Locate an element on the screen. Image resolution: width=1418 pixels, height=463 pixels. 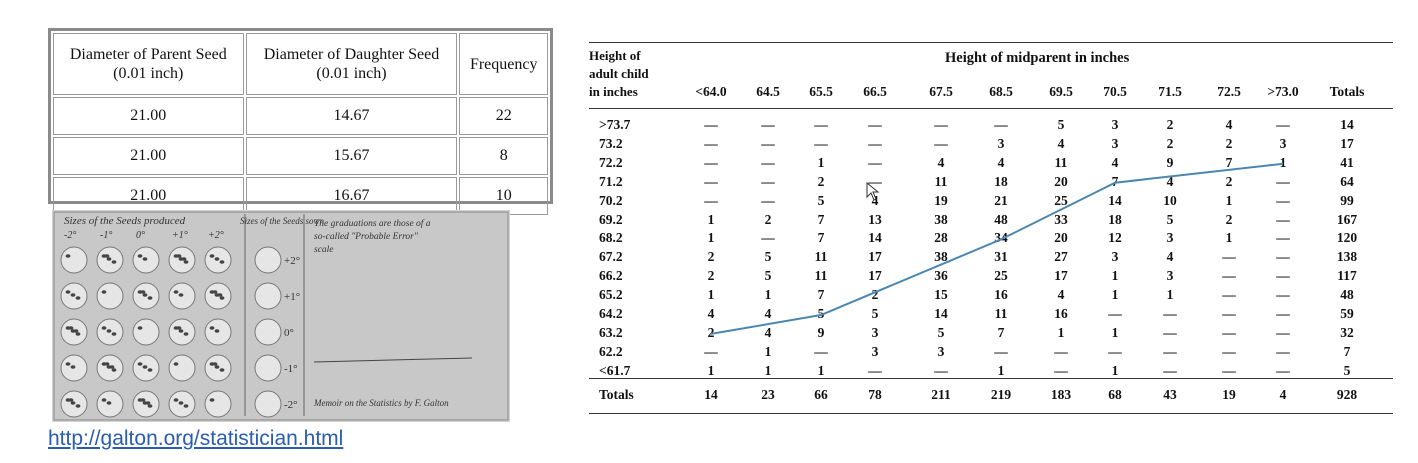
totals-cell: 219 is located at coordinates (1001, 394).